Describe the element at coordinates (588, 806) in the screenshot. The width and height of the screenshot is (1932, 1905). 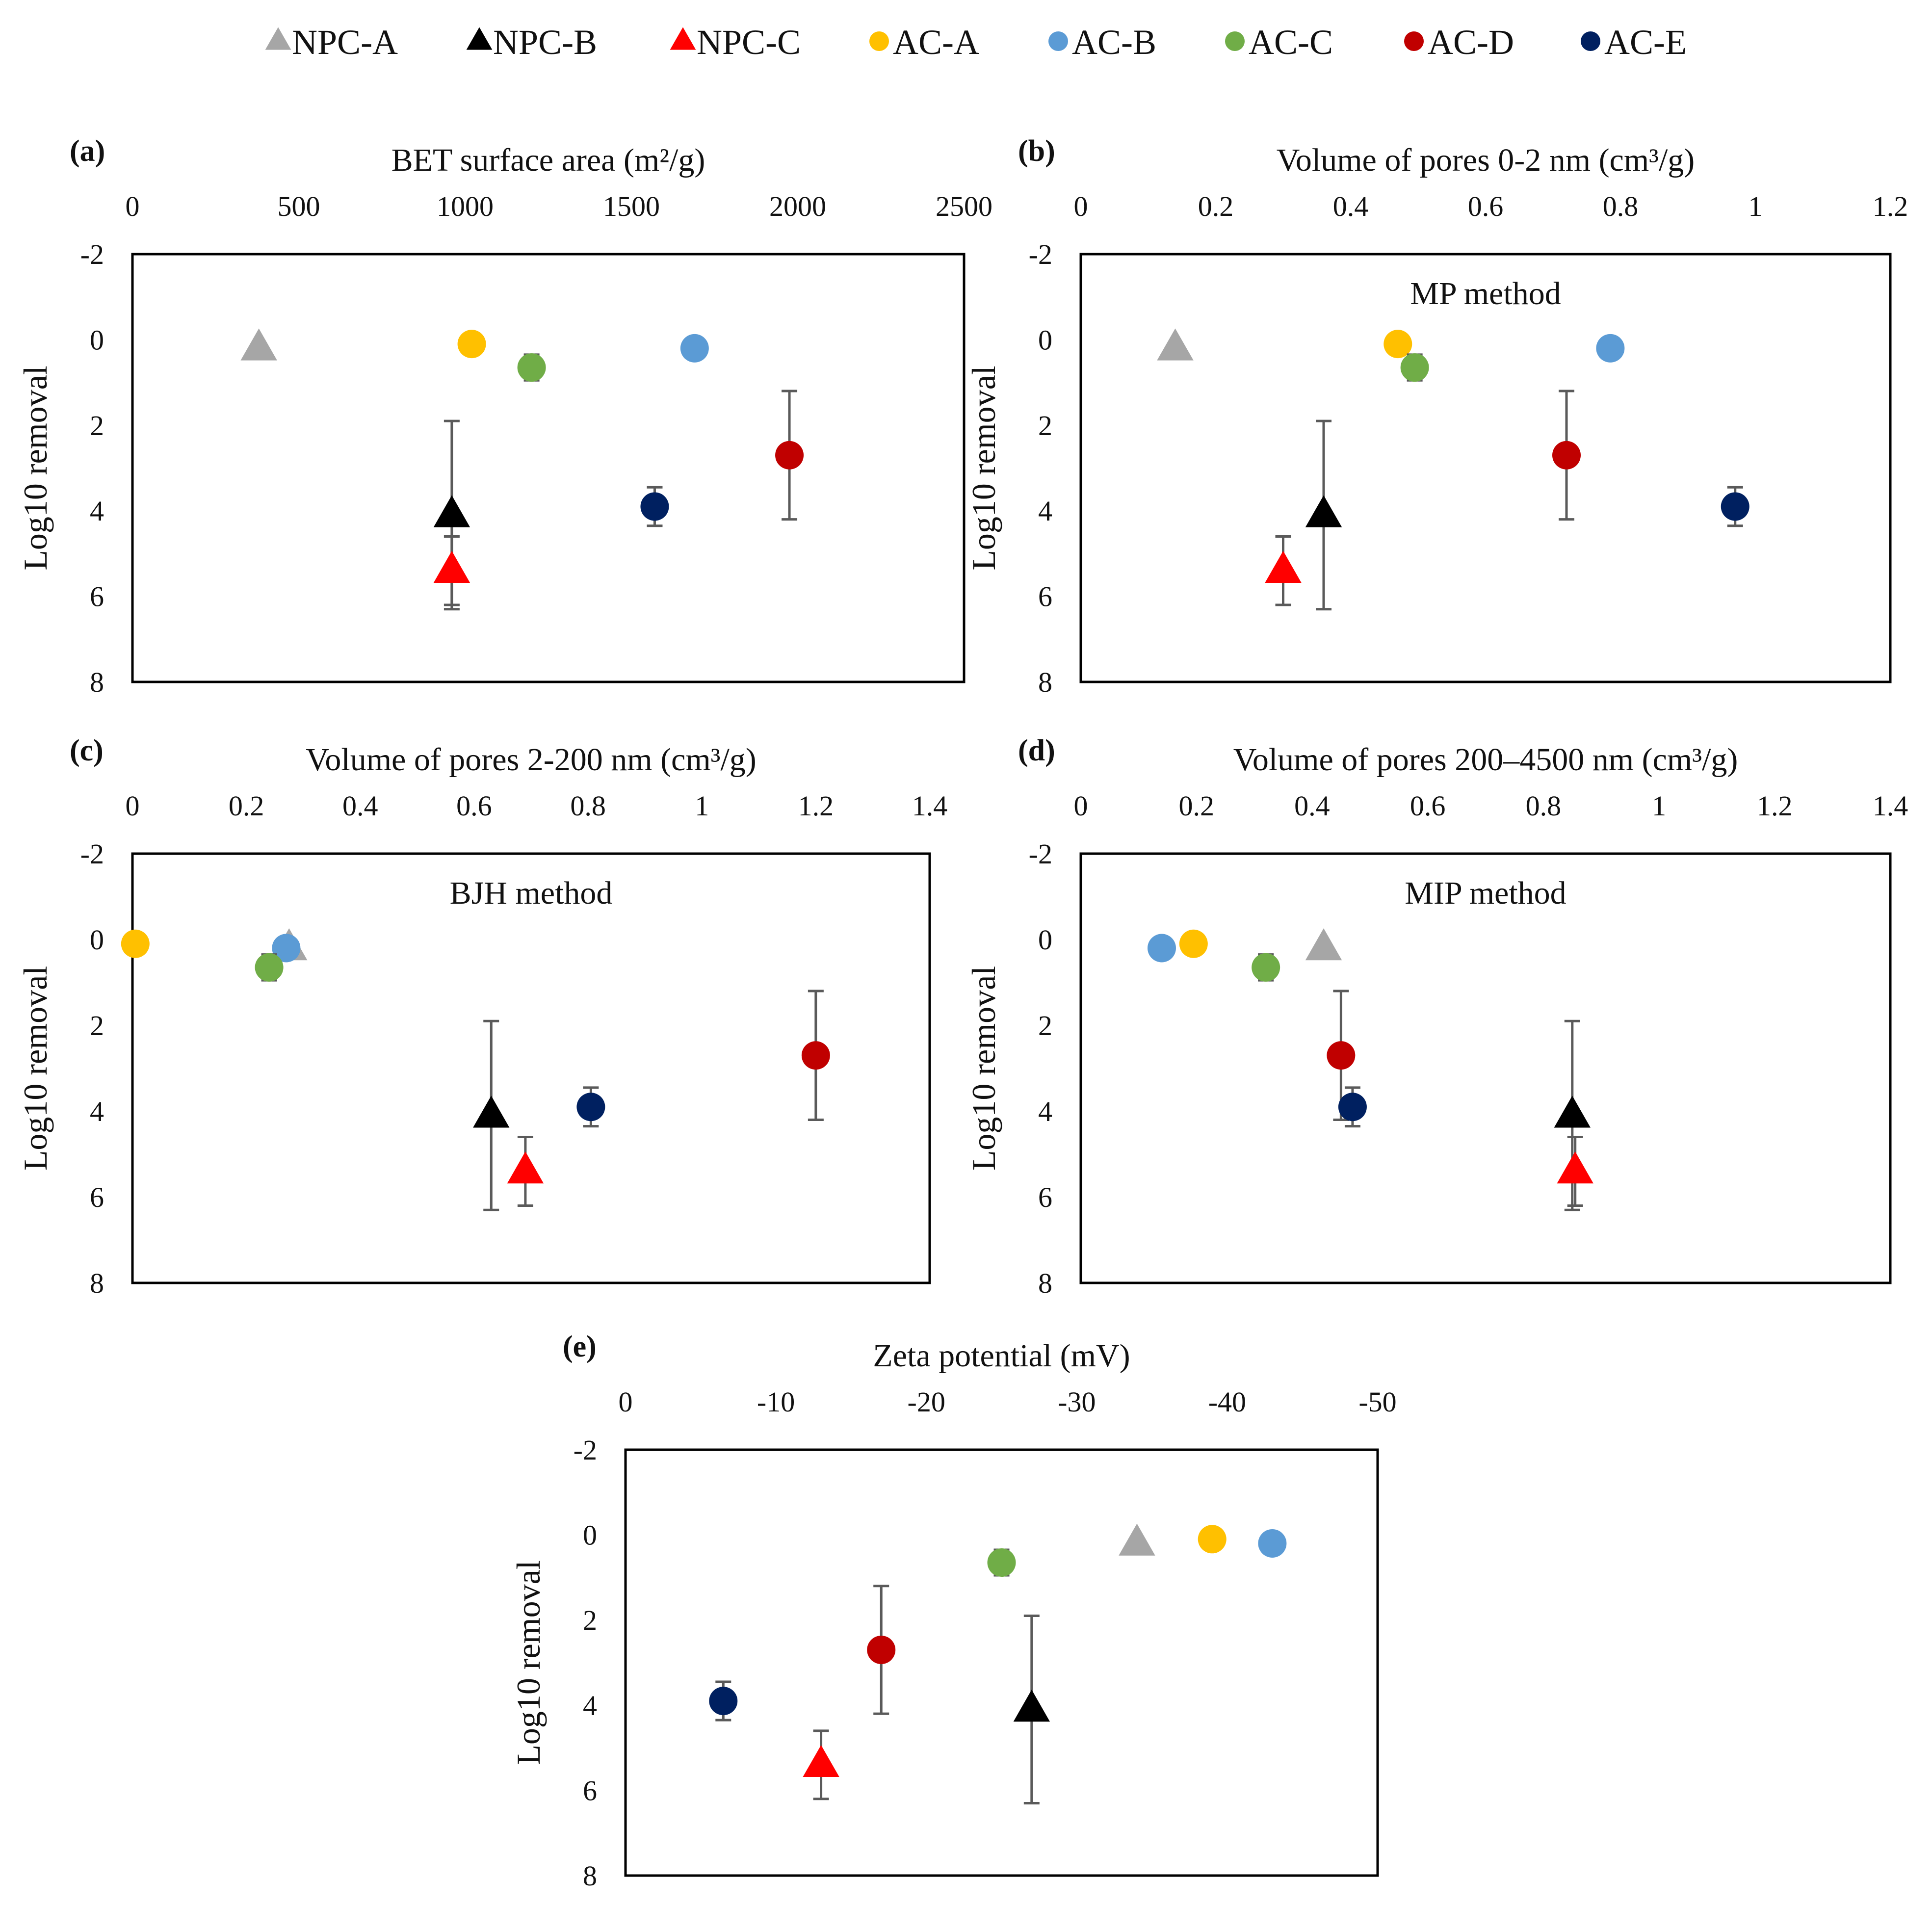
I see `x-tick-label: 0.8` at that location.